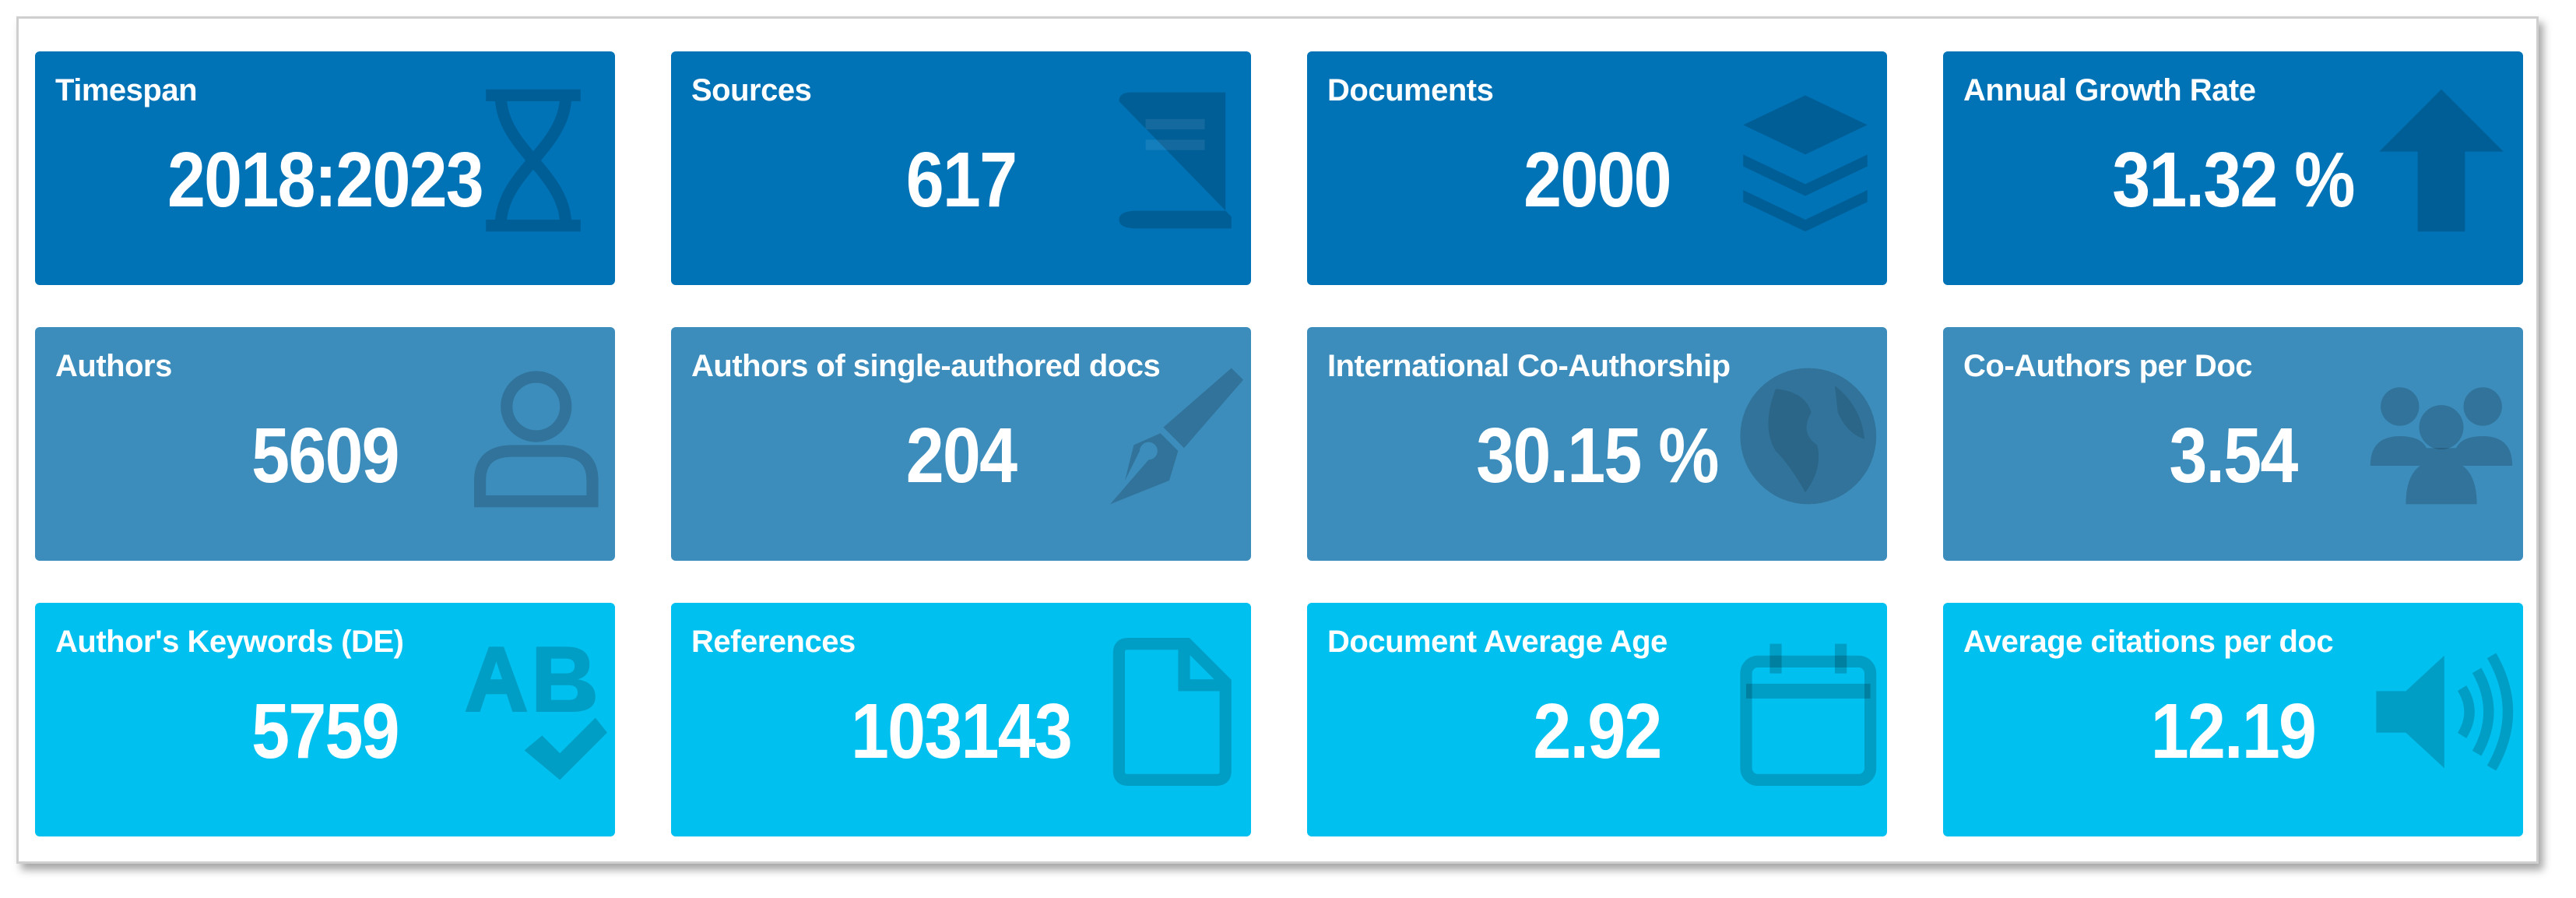 This screenshot has width=2576, height=898. I want to click on info-box: Documents 2000, so click(1597, 168).